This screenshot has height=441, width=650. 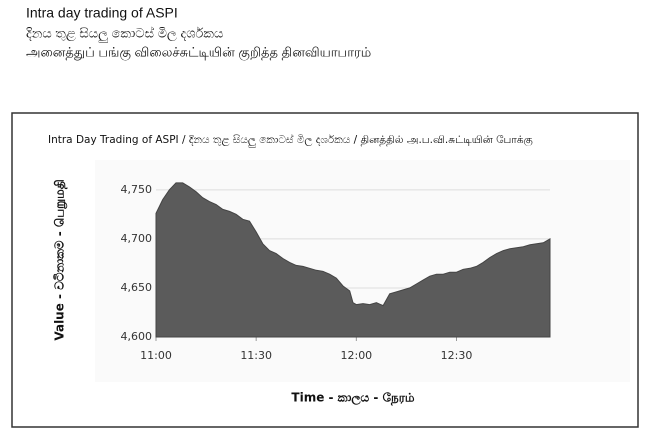 I want to click on x-tick-label: 12:00, so click(x=356, y=355).